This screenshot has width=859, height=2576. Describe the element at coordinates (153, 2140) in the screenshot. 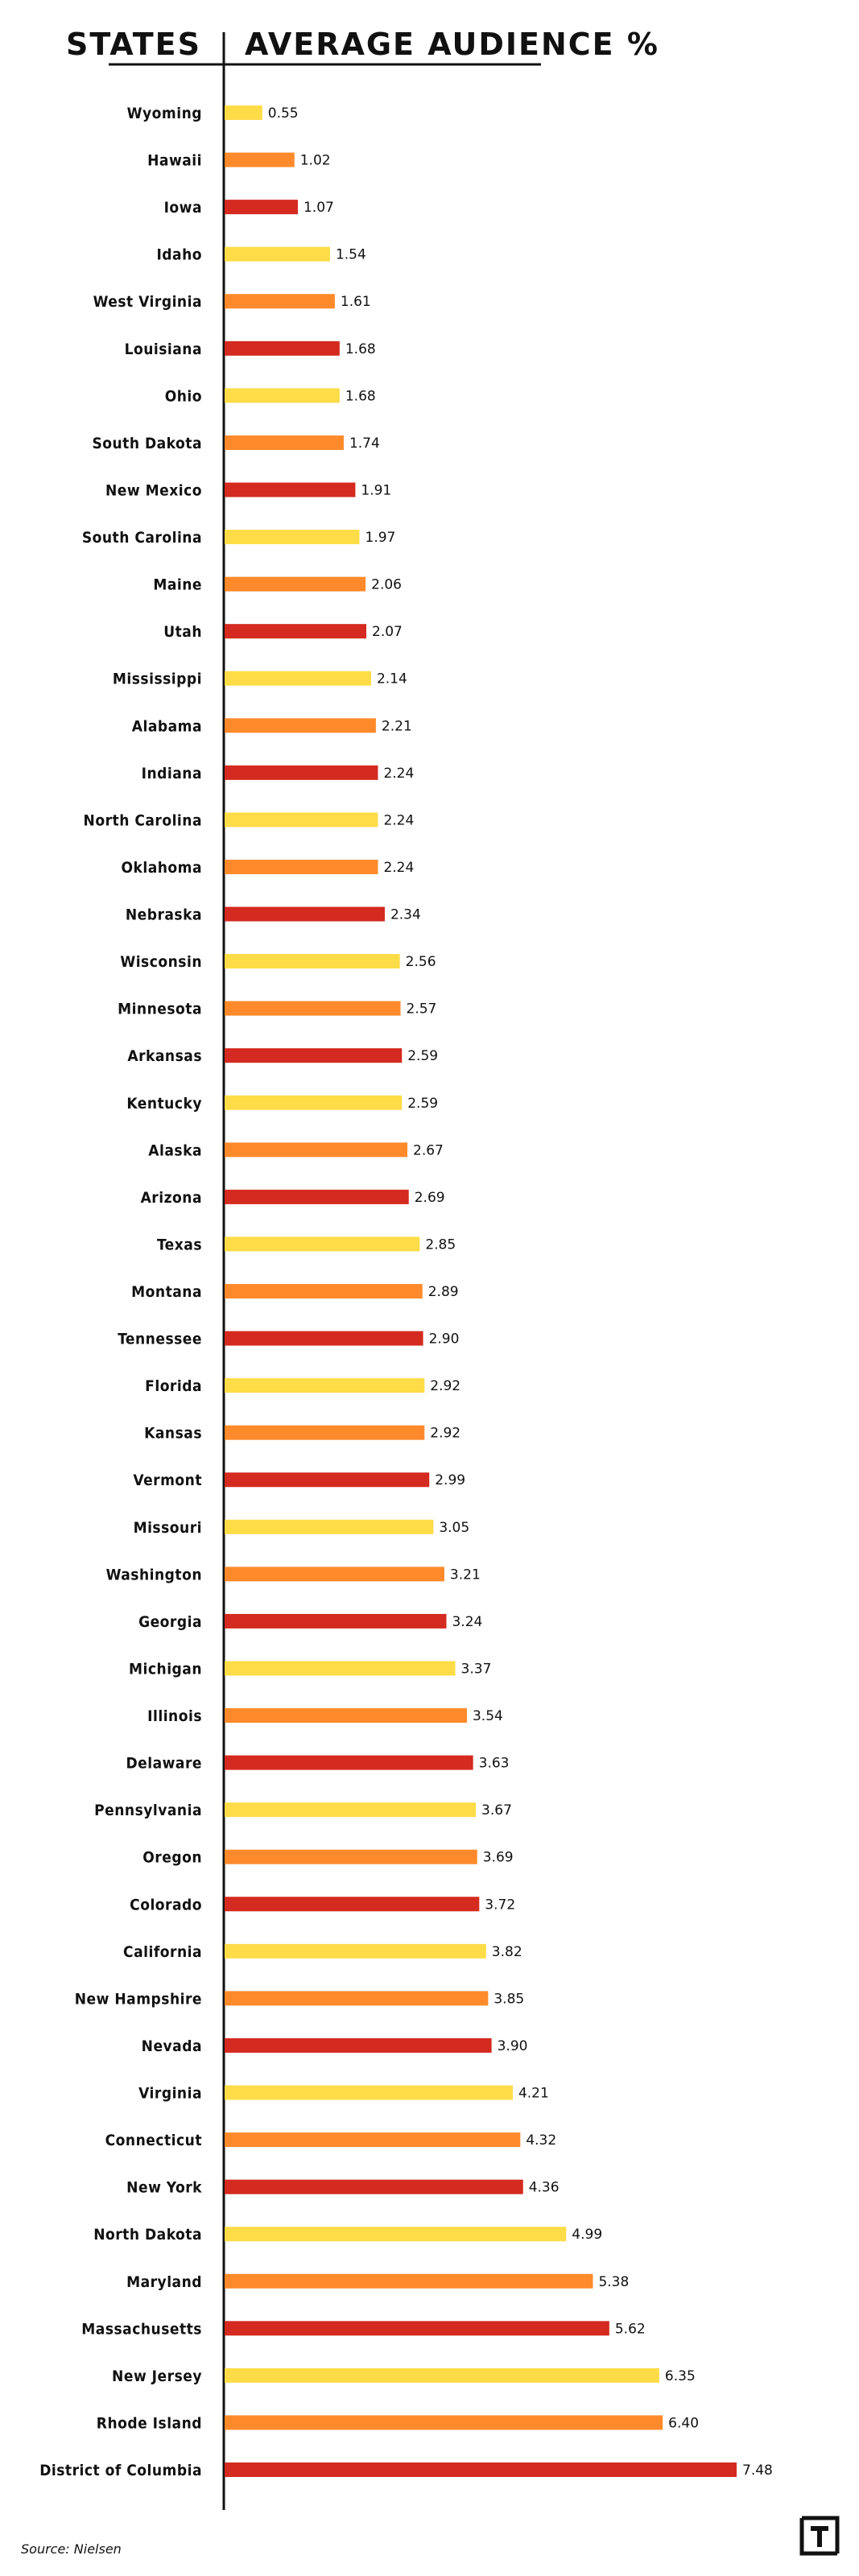

I see `category-label: Connecticut` at that location.